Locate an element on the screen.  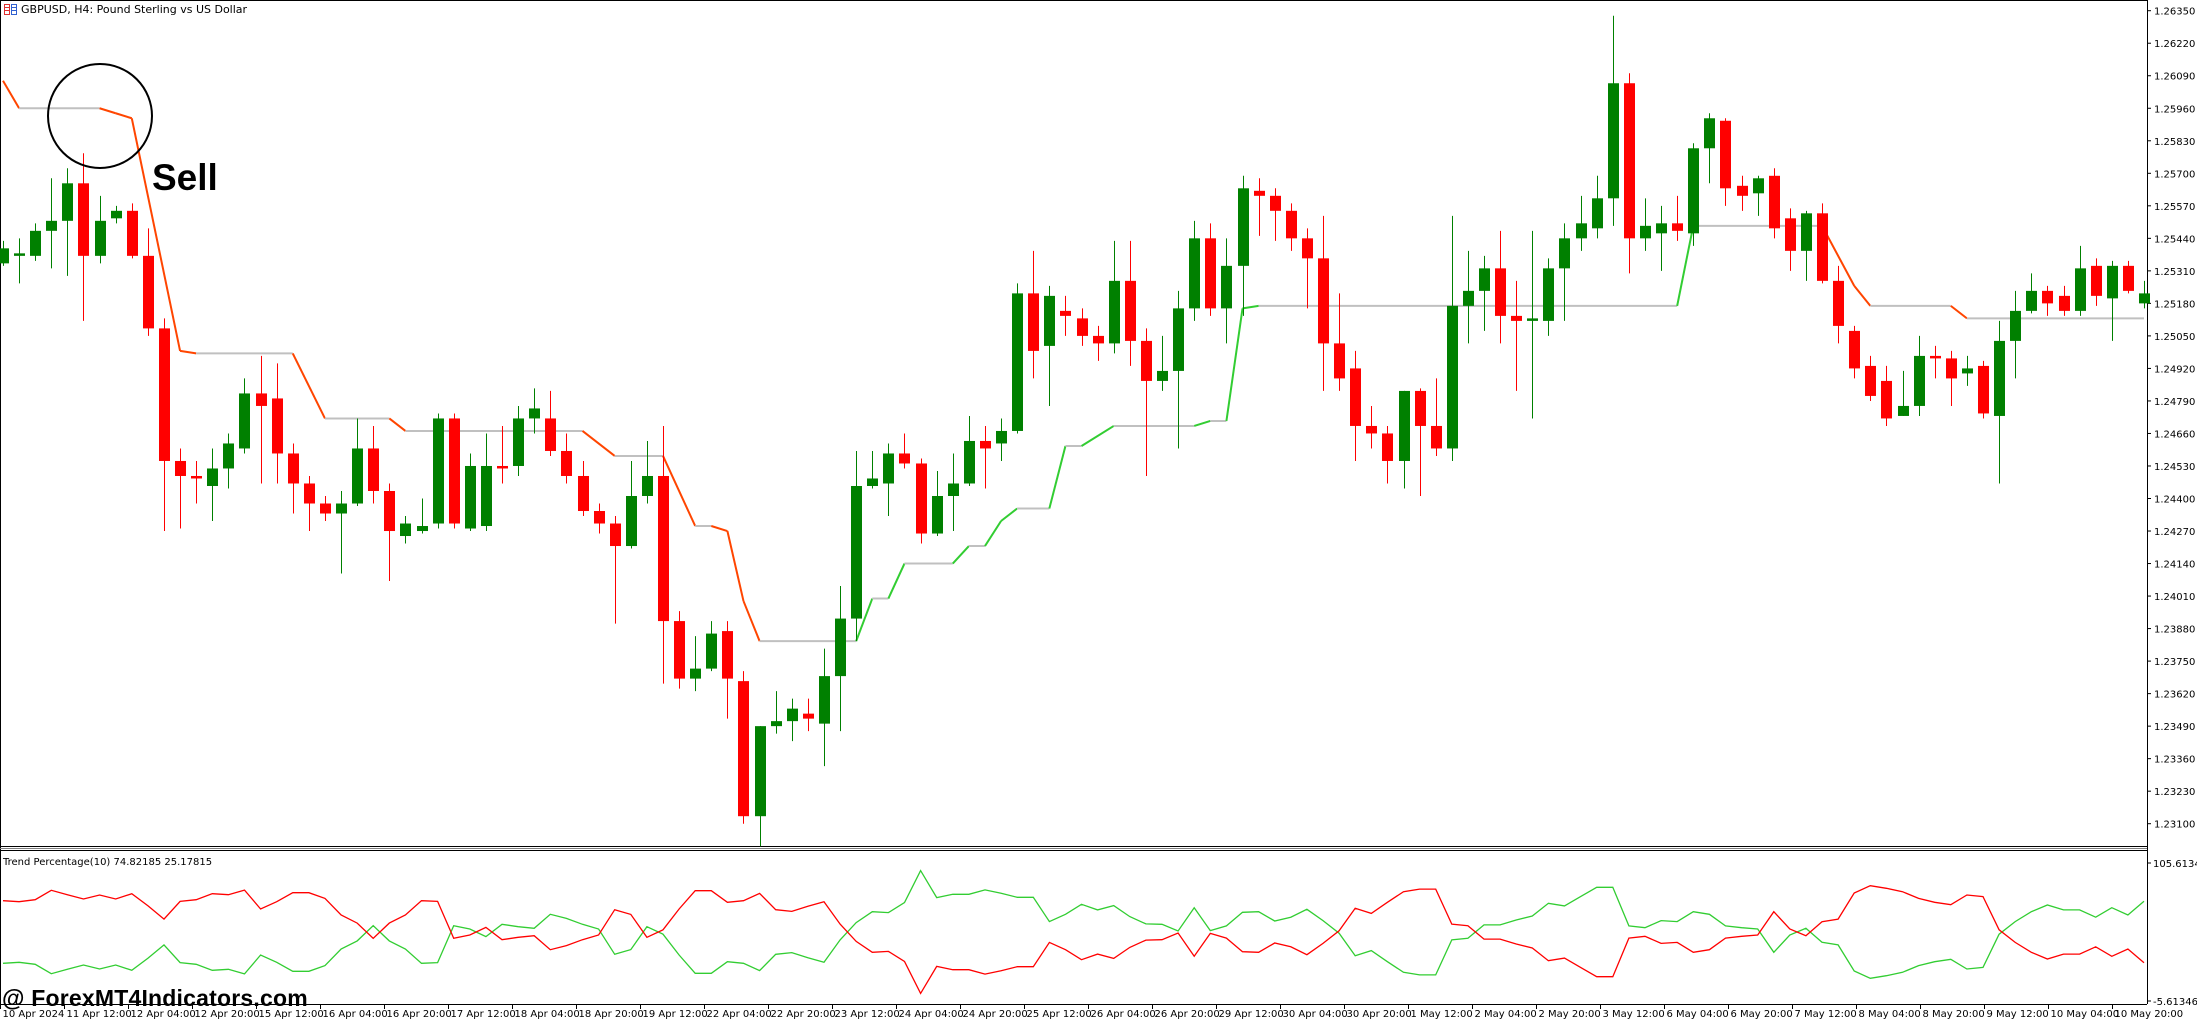
price-tick-label: 1.24920 is located at coordinates (2174, 369).